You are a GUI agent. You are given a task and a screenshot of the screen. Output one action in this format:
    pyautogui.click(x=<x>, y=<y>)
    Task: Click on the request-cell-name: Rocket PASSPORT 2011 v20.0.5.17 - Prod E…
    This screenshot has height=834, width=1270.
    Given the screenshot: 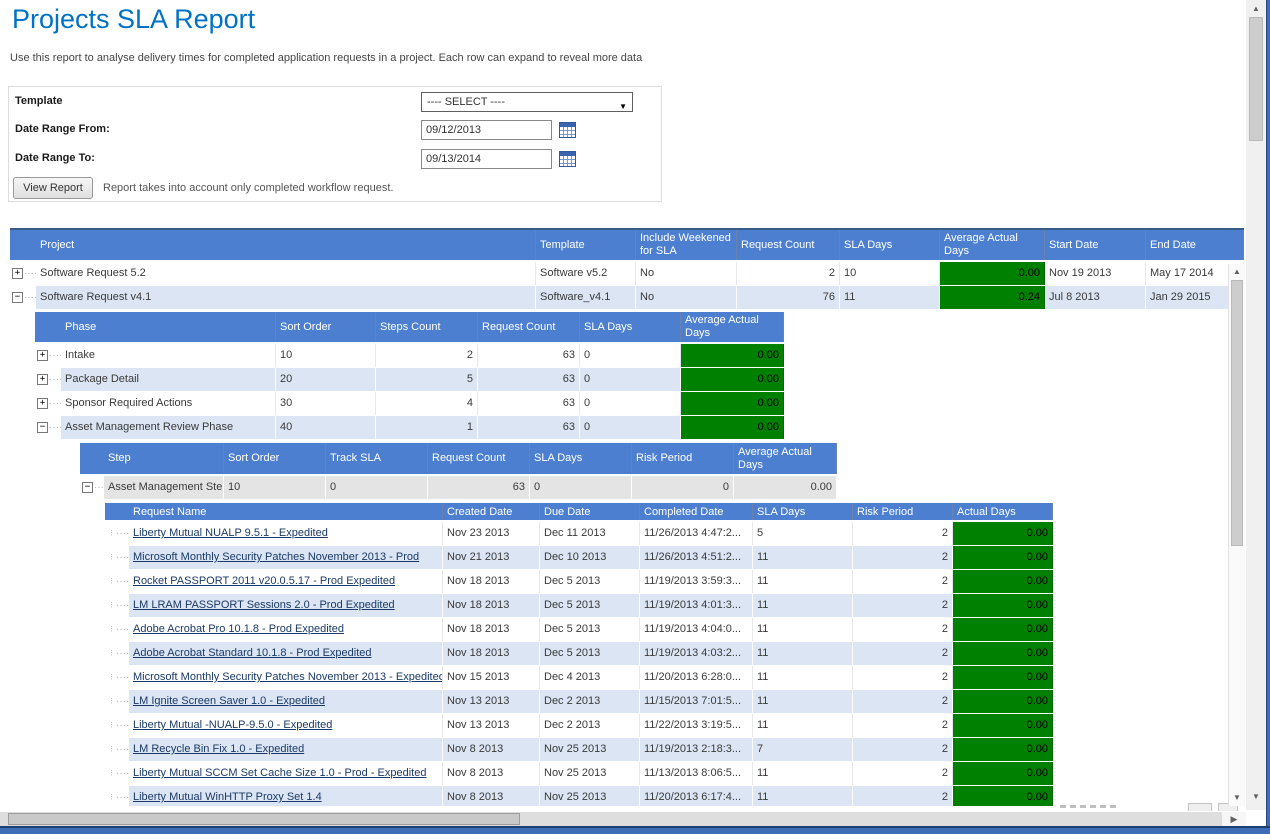 What is the action you would take?
    pyautogui.click(x=286, y=581)
    